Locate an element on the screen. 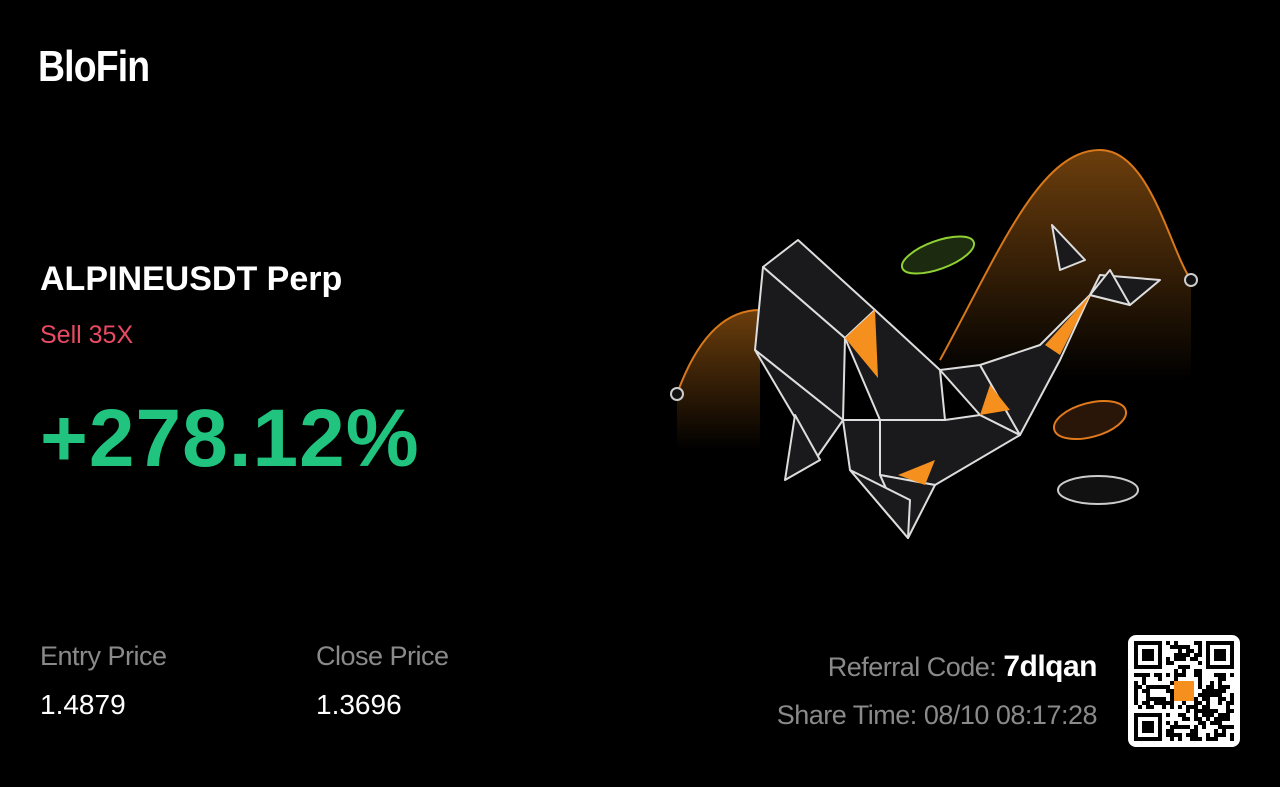 This screenshot has height=787, width=1280. logo: BloFin is located at coordinates (94, 66).